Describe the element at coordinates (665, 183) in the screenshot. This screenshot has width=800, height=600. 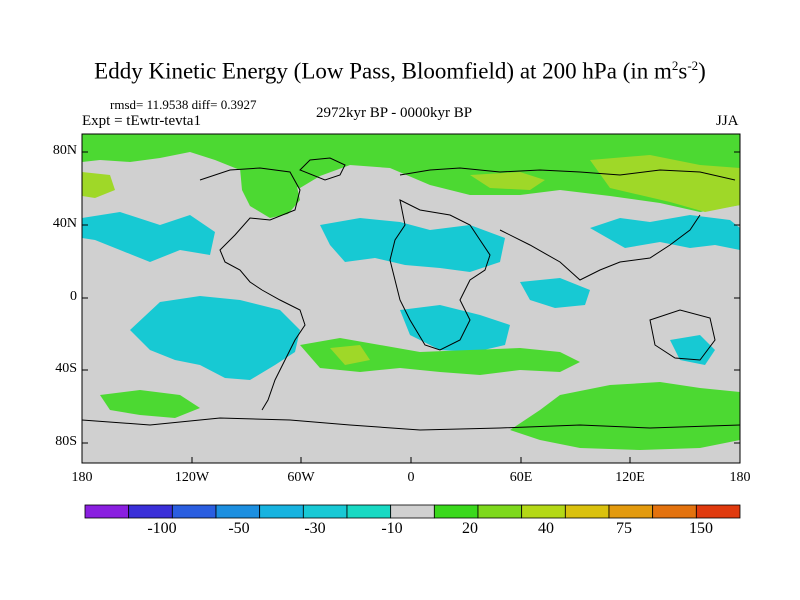
I see `asia-yellowgreen` at that location.